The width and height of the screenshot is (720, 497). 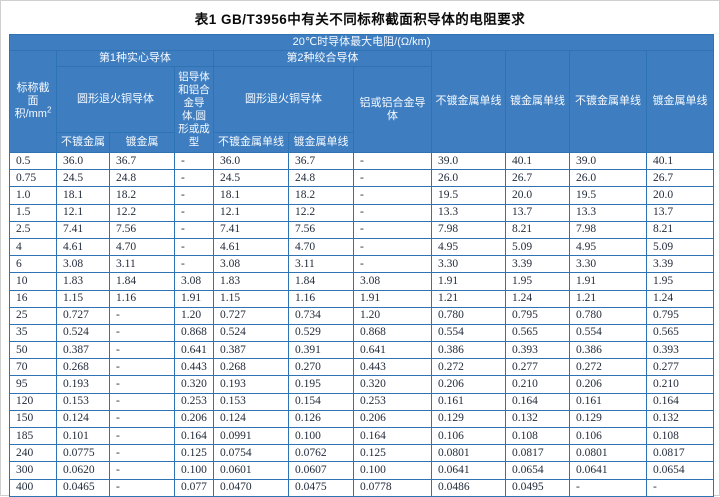 What do you see at coordinates (33, 470) in the screenshot?
I see `row-area-cell: 300` at bounding box center [33, 470].